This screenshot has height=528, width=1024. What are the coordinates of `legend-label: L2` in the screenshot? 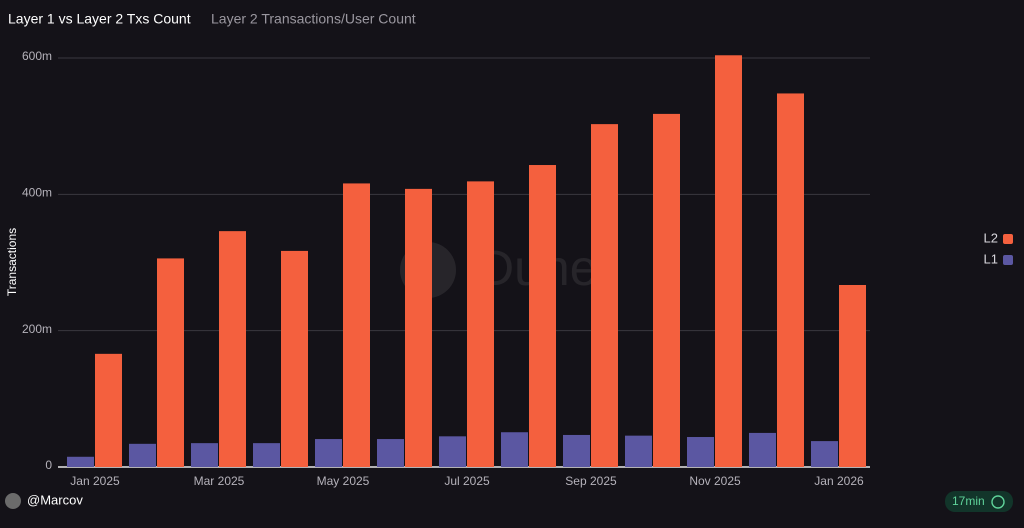 It's located at (991, 237).